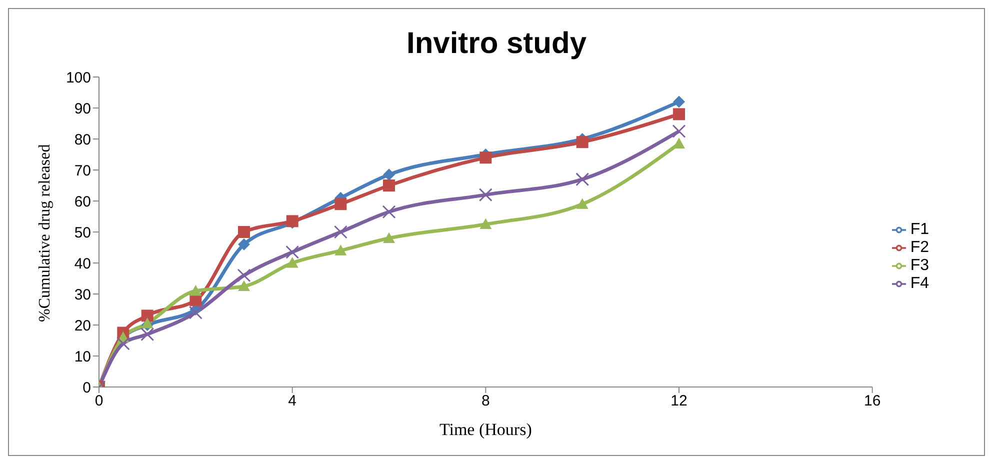 This screenshot has height=464, width=993. Describe the element at coordinates (485, 429) in the screenshot. I see `x-axis-title: Time (Hours)` at that location.